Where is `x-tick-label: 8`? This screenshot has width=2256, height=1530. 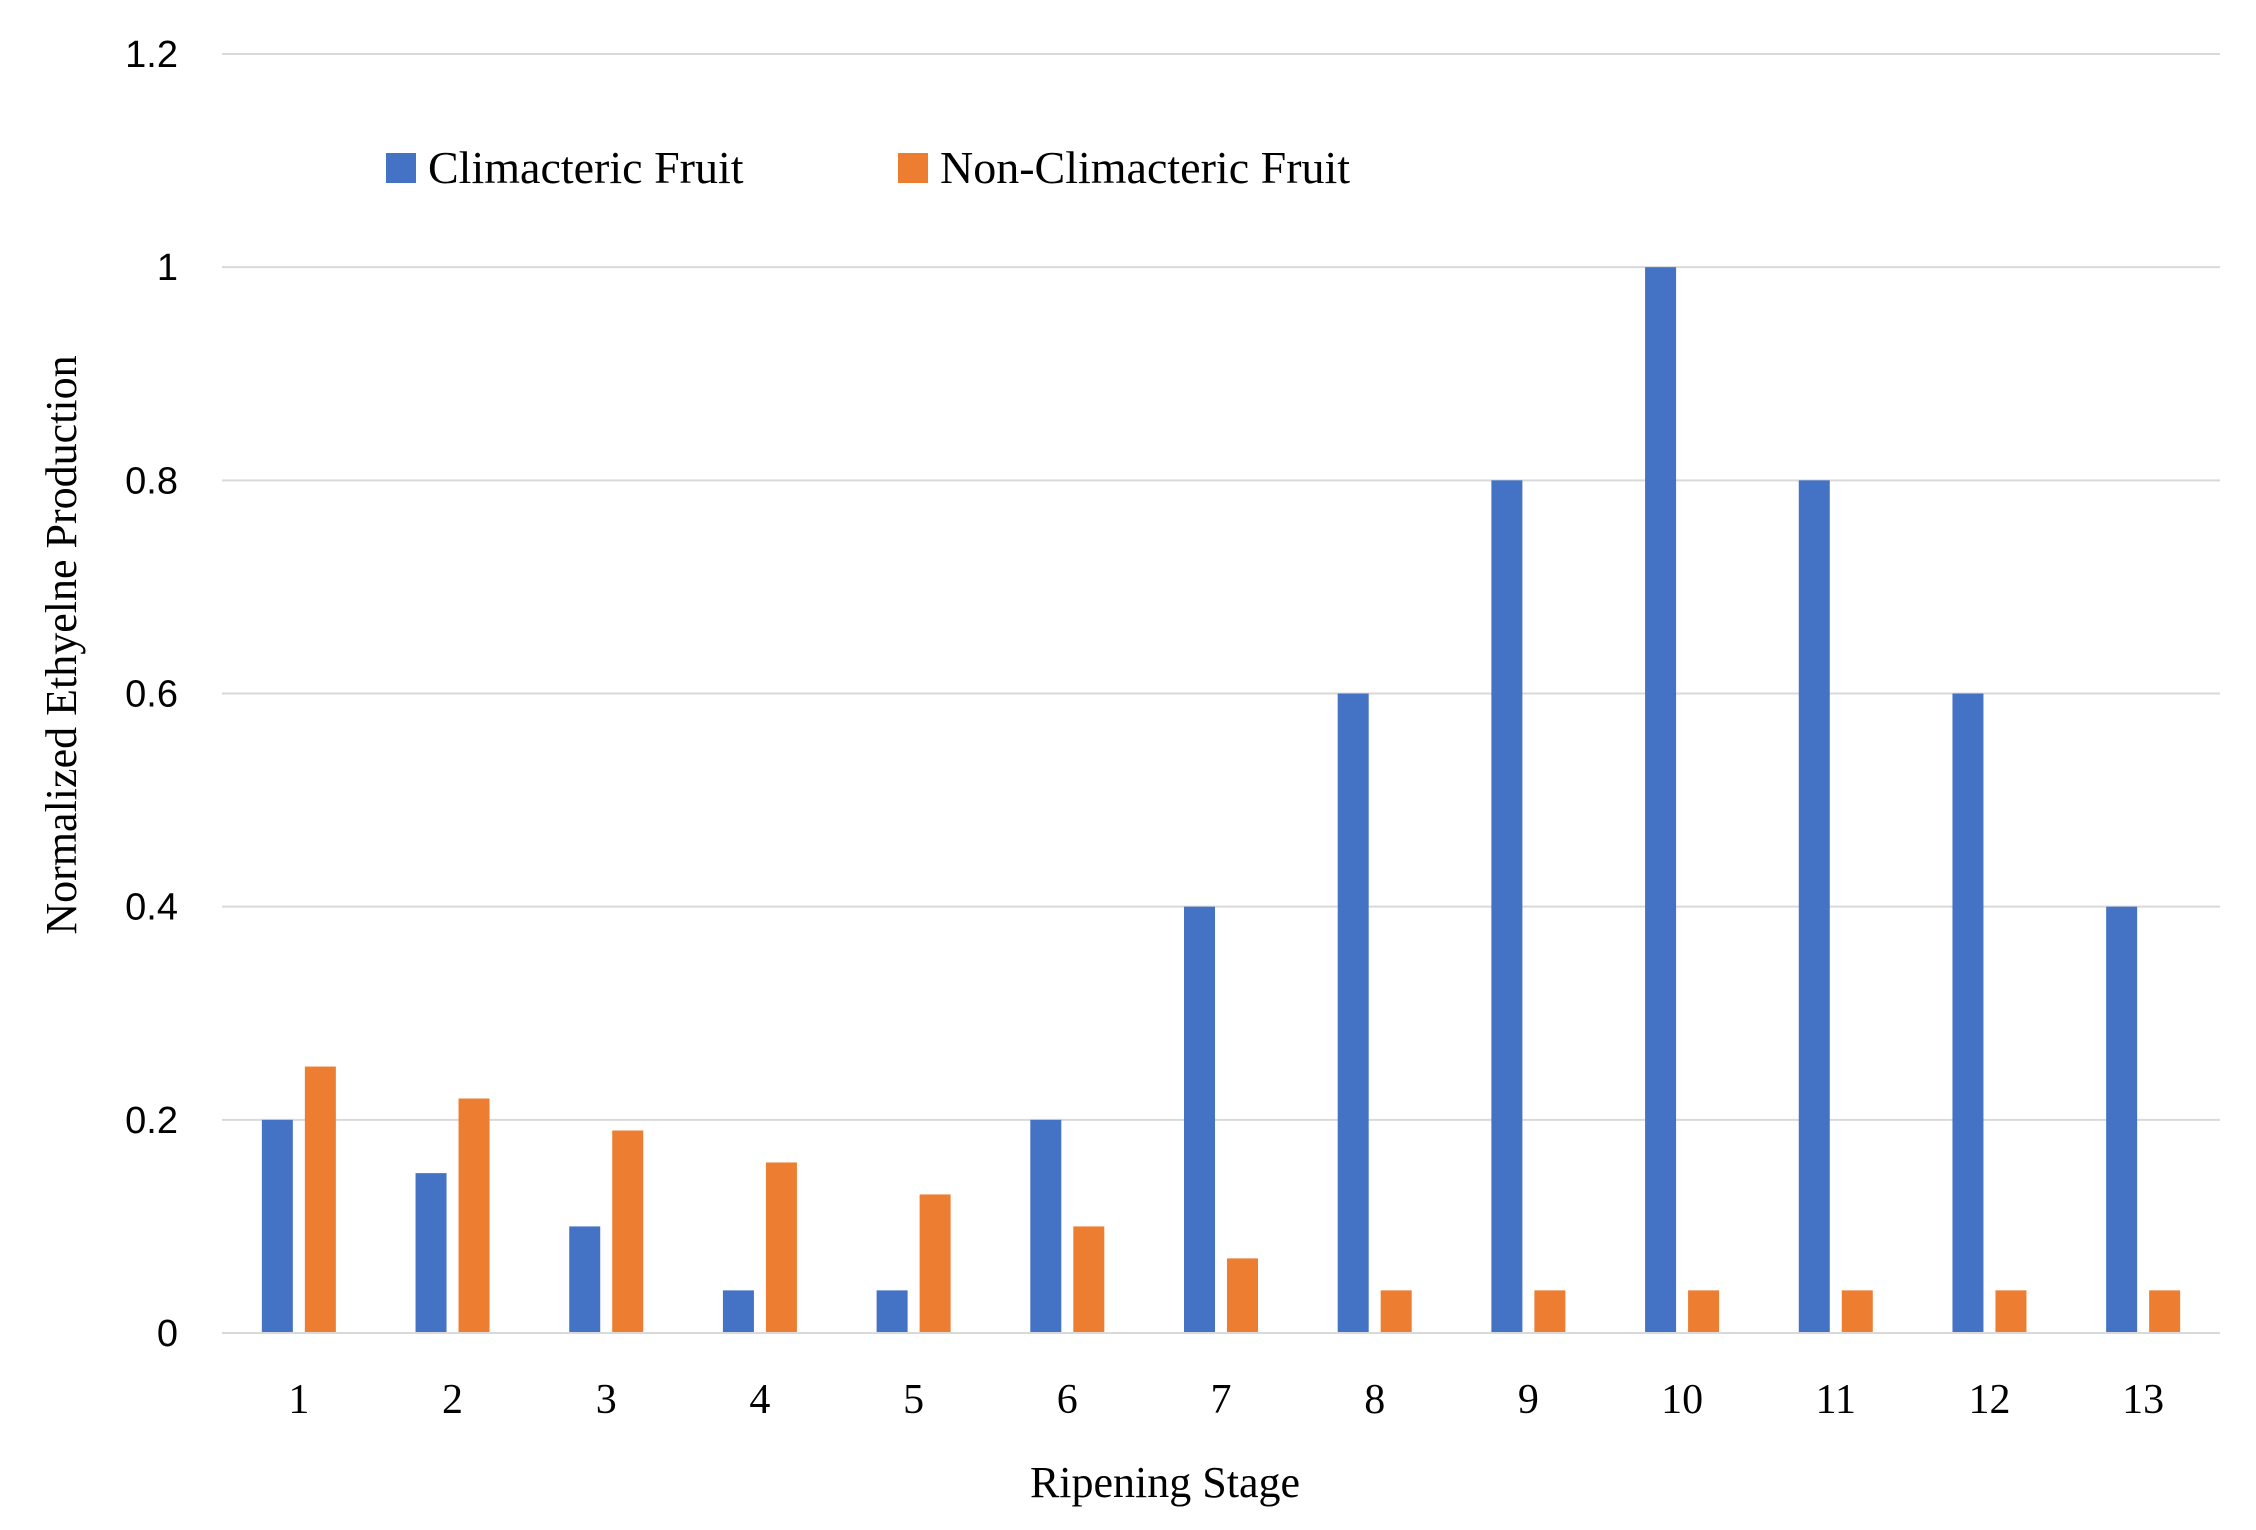 x-tick-label: 8 is located at coordinates (1374, 1400).